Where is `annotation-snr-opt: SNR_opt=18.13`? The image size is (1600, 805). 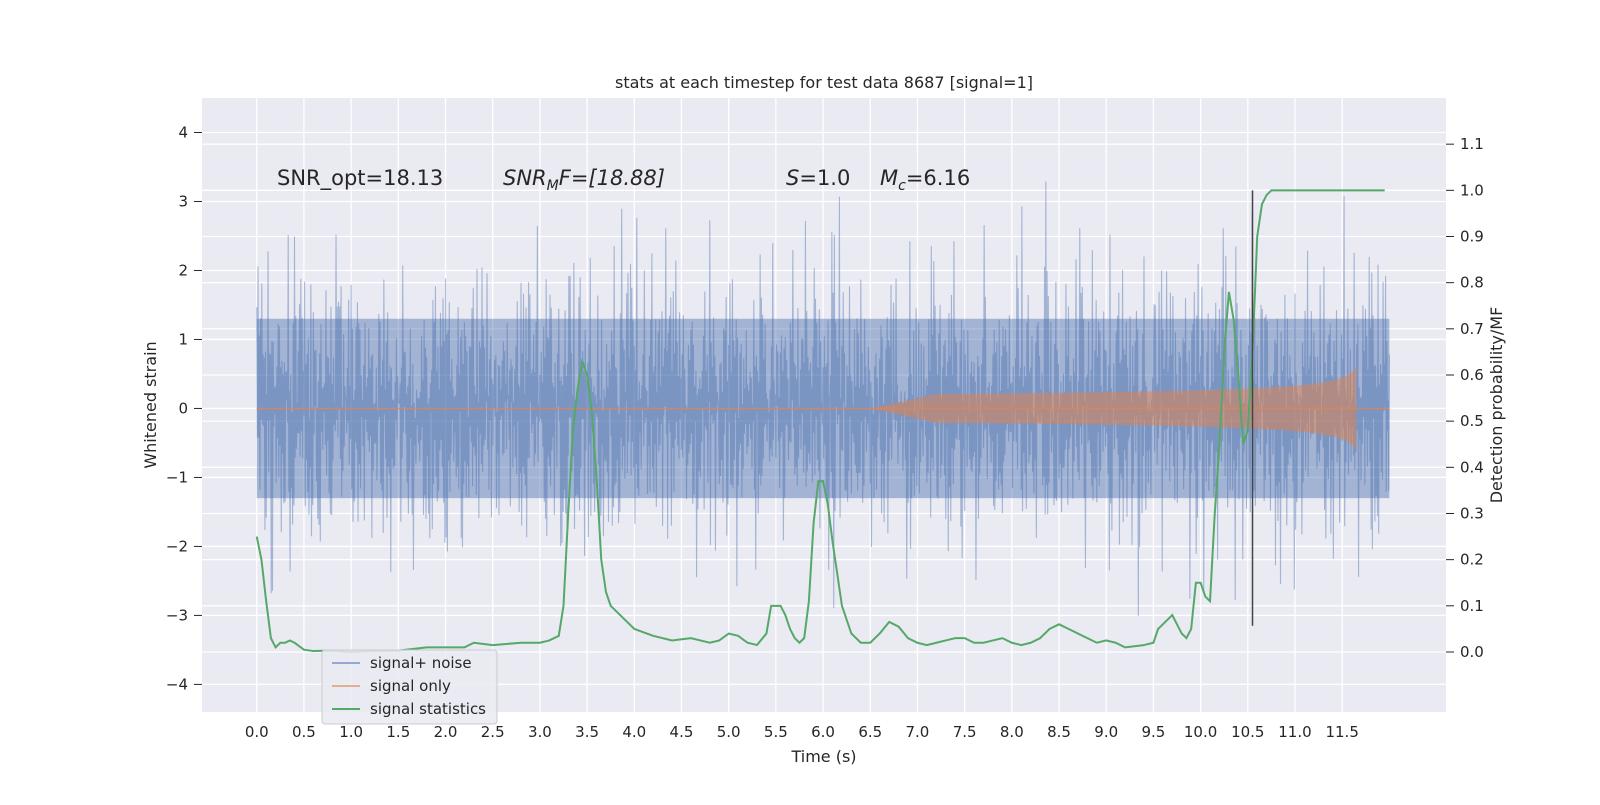
annotation-snr-opt: SNR_opt=18.13 is located at coordinates (360, 178).